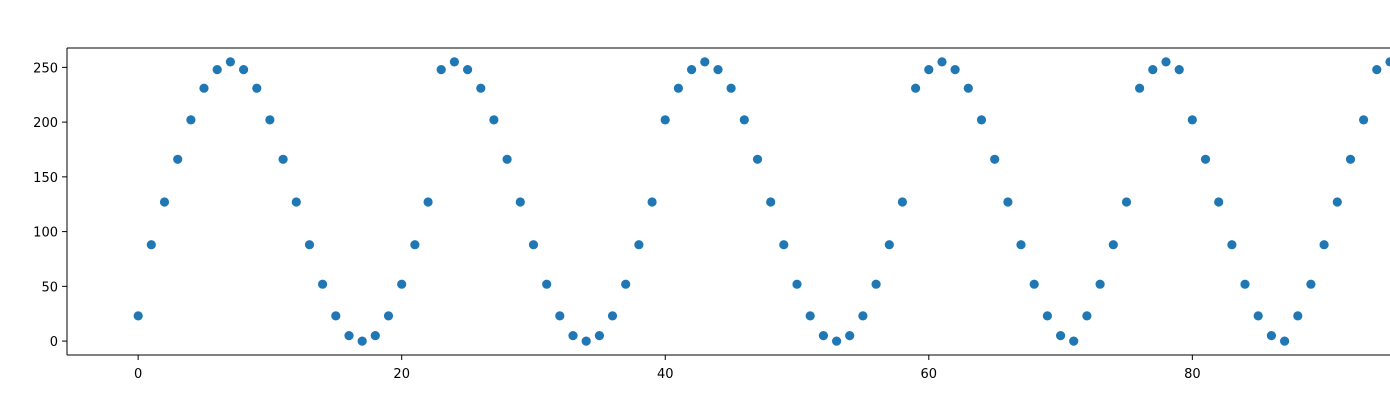 This screenshot has width=1390, height=400. What do you see at coordinates (1192, 374) in the screenshot?
I see `x-tick-label: 80` at bounding box center [1192, 374].